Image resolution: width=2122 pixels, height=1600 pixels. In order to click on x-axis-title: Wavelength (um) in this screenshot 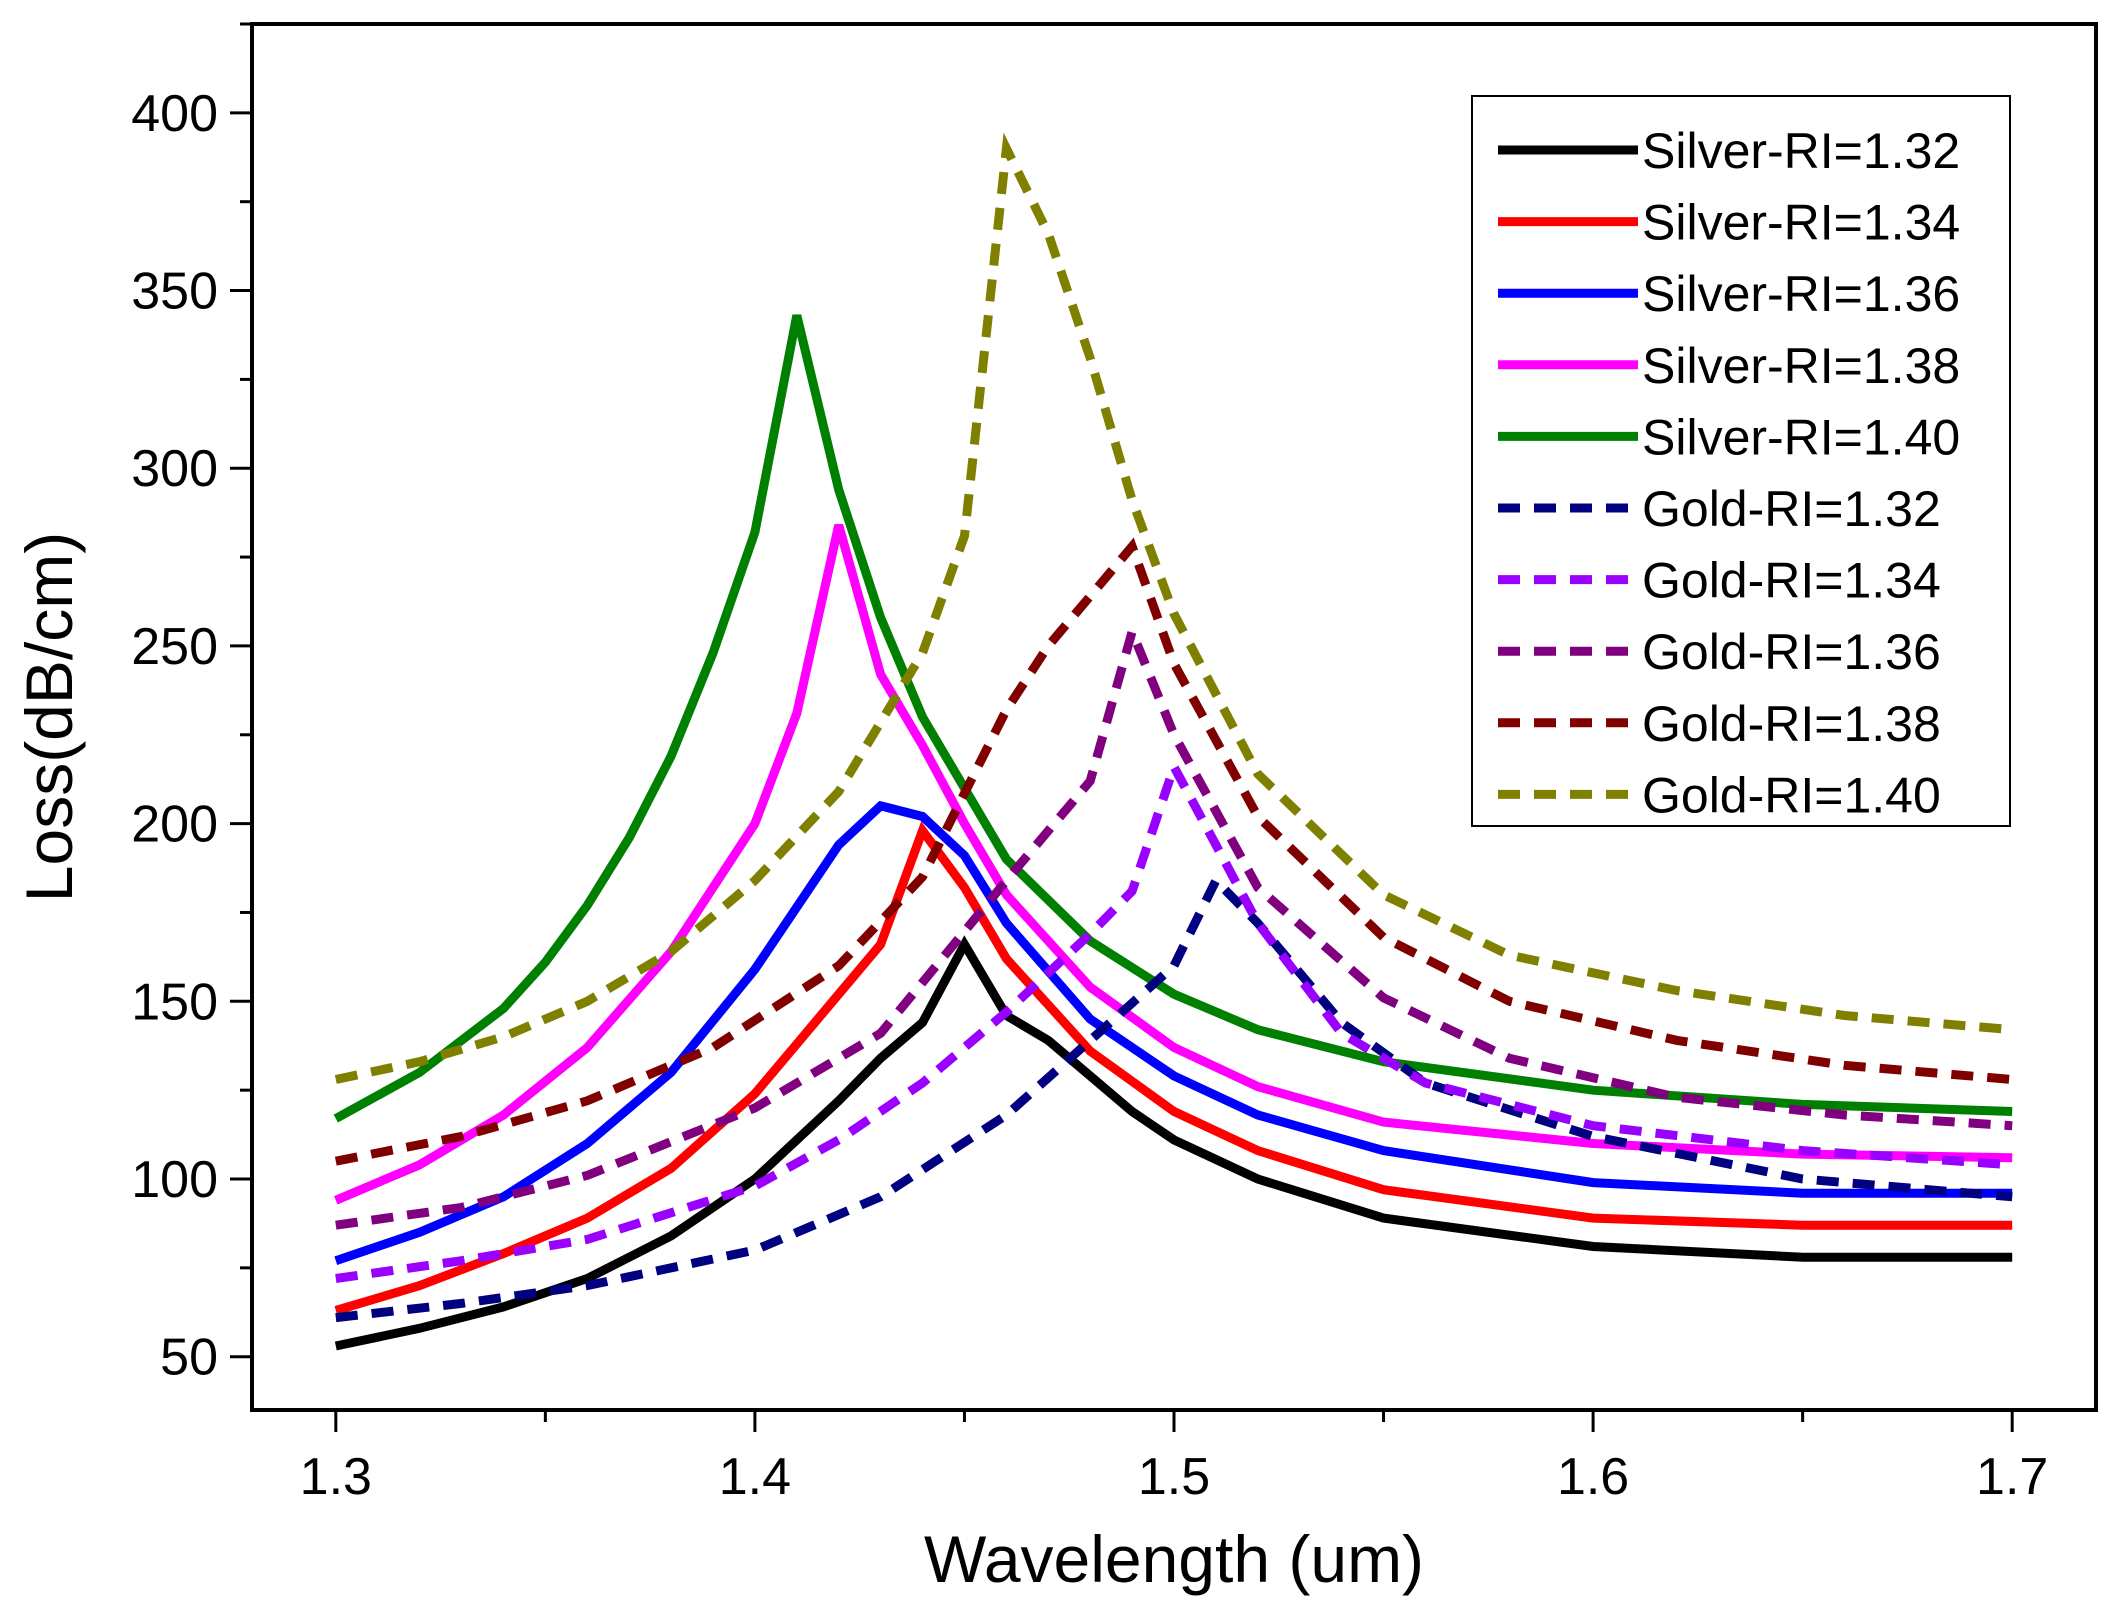, I will do `click(1174, 1559)`.